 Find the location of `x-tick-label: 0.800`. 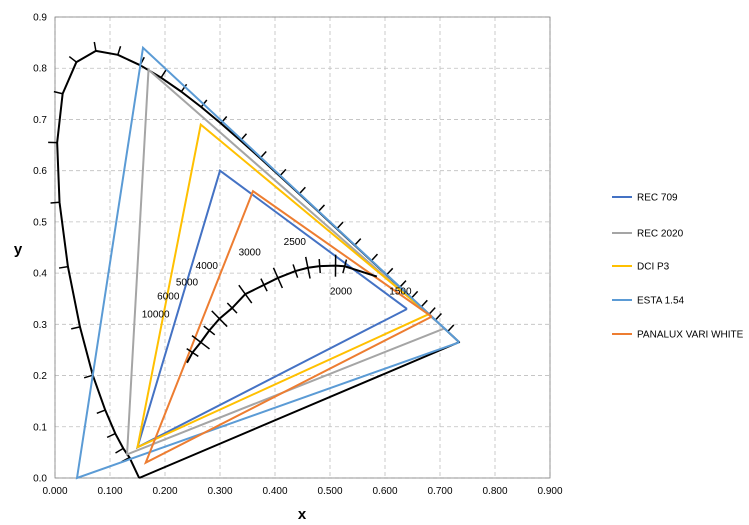

x-tick-label: 0.800 is located at coordinates (494, 491).